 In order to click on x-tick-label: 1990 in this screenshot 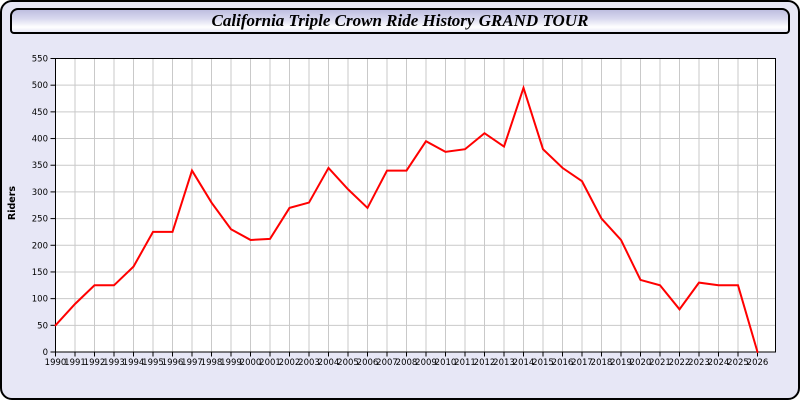, I will do `click(56, 363)`.